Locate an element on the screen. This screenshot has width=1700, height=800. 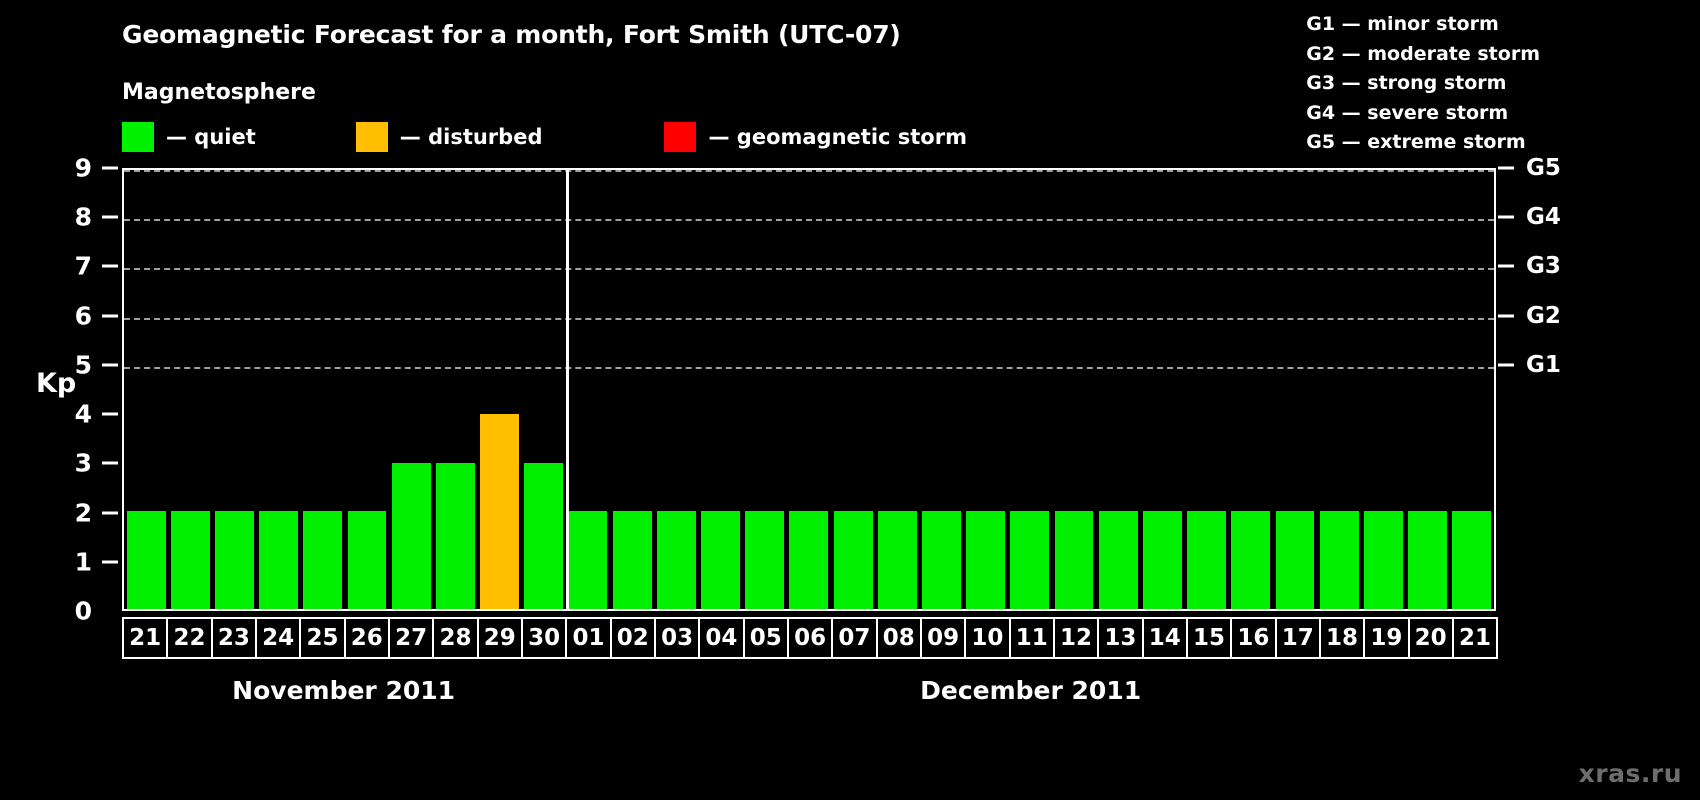
date-label: 14 is located at coordinates (1164, 638).